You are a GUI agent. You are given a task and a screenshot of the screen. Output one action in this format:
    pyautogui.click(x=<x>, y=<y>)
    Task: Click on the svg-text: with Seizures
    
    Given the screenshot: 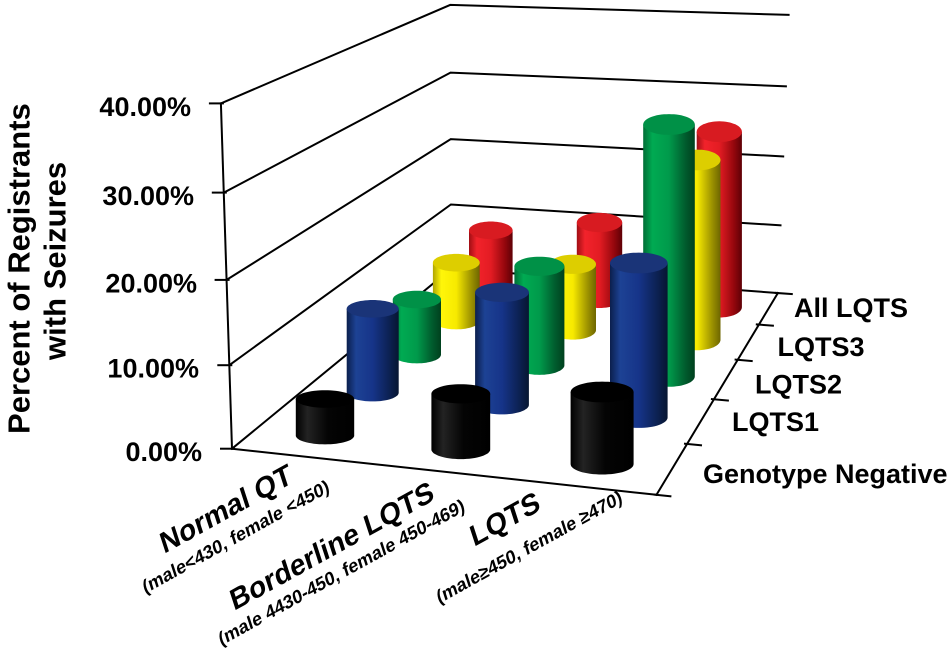 What is the action you would take?
    pyautogui.click(x=55, y=261)
    